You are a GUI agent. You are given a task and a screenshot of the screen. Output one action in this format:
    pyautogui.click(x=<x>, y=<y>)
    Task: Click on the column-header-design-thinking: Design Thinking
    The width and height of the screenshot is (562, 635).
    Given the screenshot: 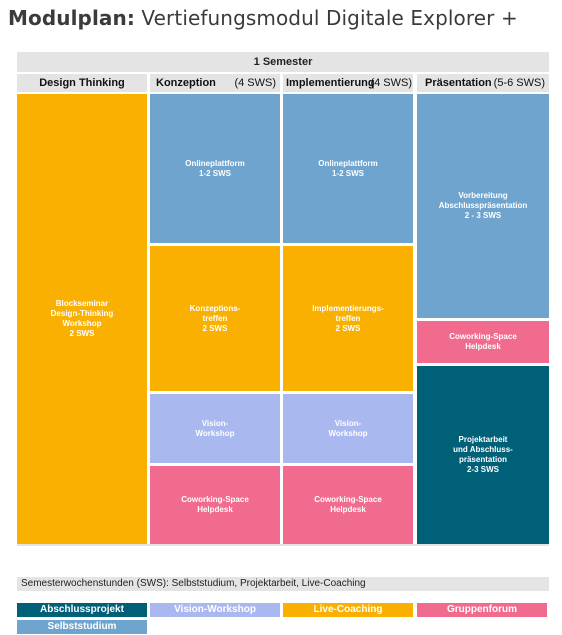 What is the action you would take?
    pyautogui.click(x=82, y=83)
    